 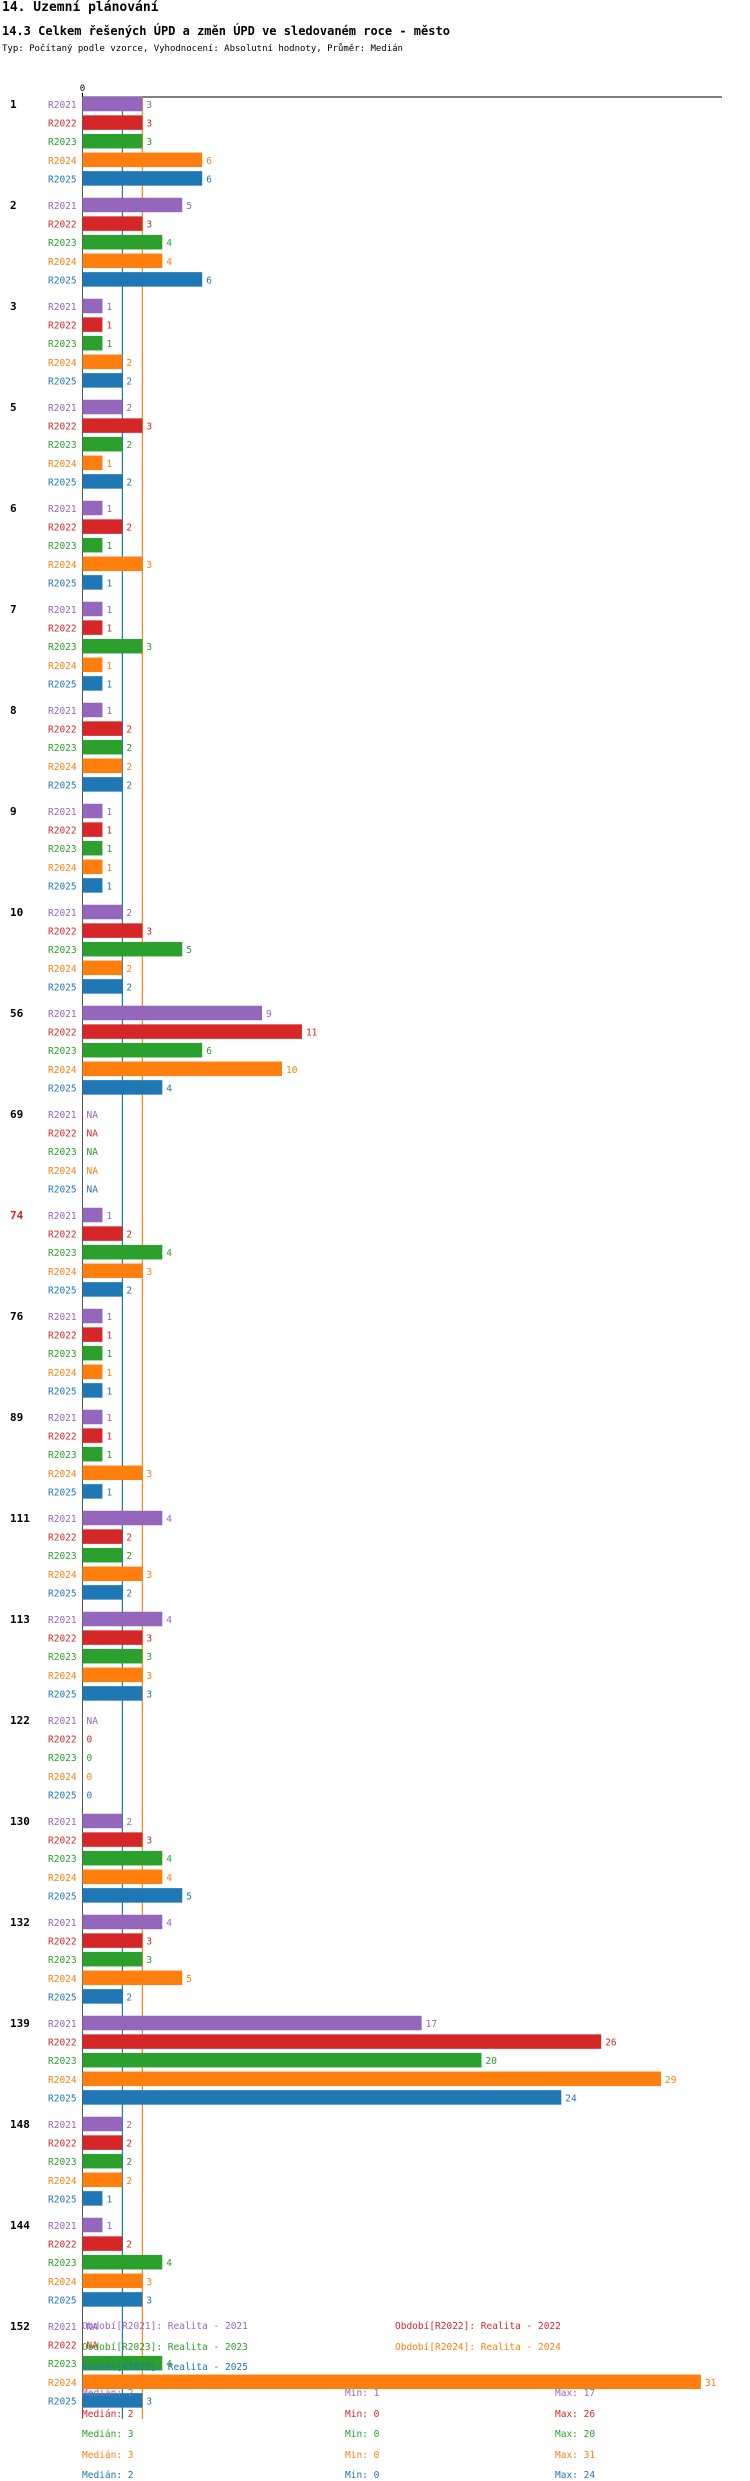 What do you see at coordinates (362, 2393) in the screenshot?
I see `stat-min: Min: 1` at bounding box center [362, 2393].